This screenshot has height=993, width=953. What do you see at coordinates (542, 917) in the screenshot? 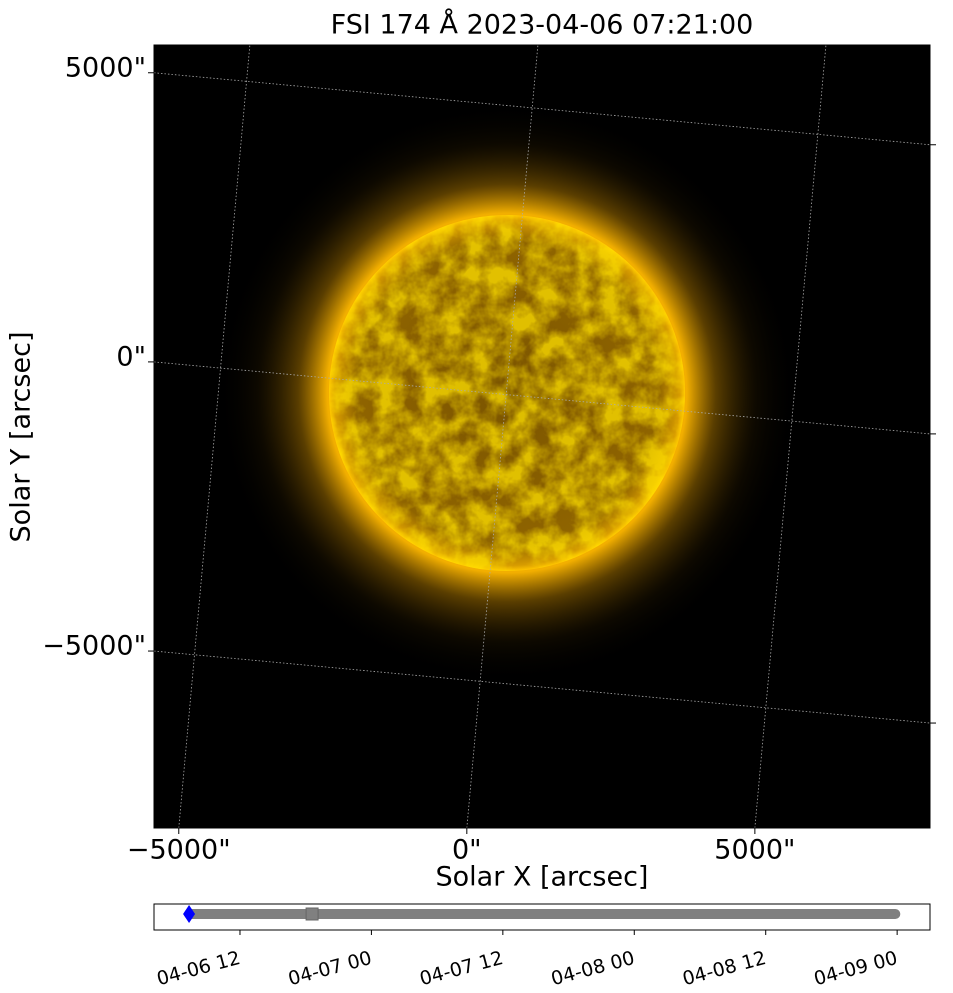
I see `timeline-frame` at bounding box center [542, 917].